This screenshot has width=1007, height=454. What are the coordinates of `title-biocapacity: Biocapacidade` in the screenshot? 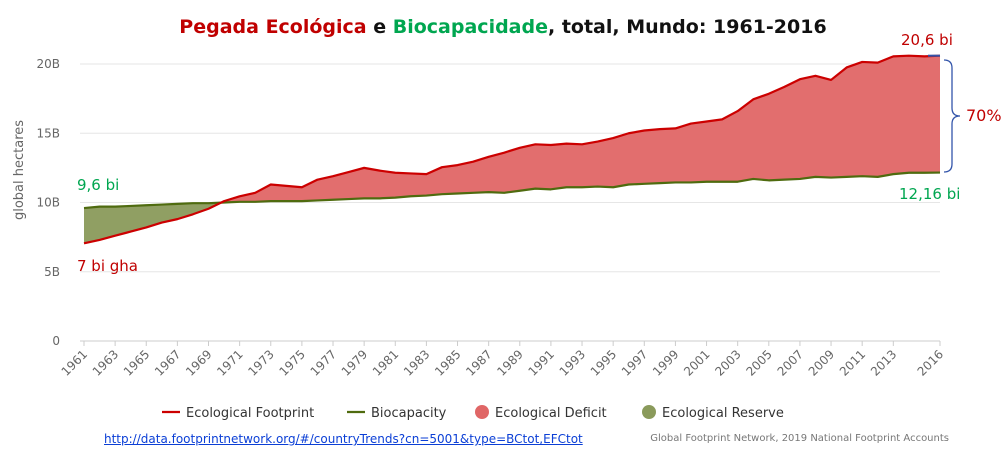 It's located at (470, 27).